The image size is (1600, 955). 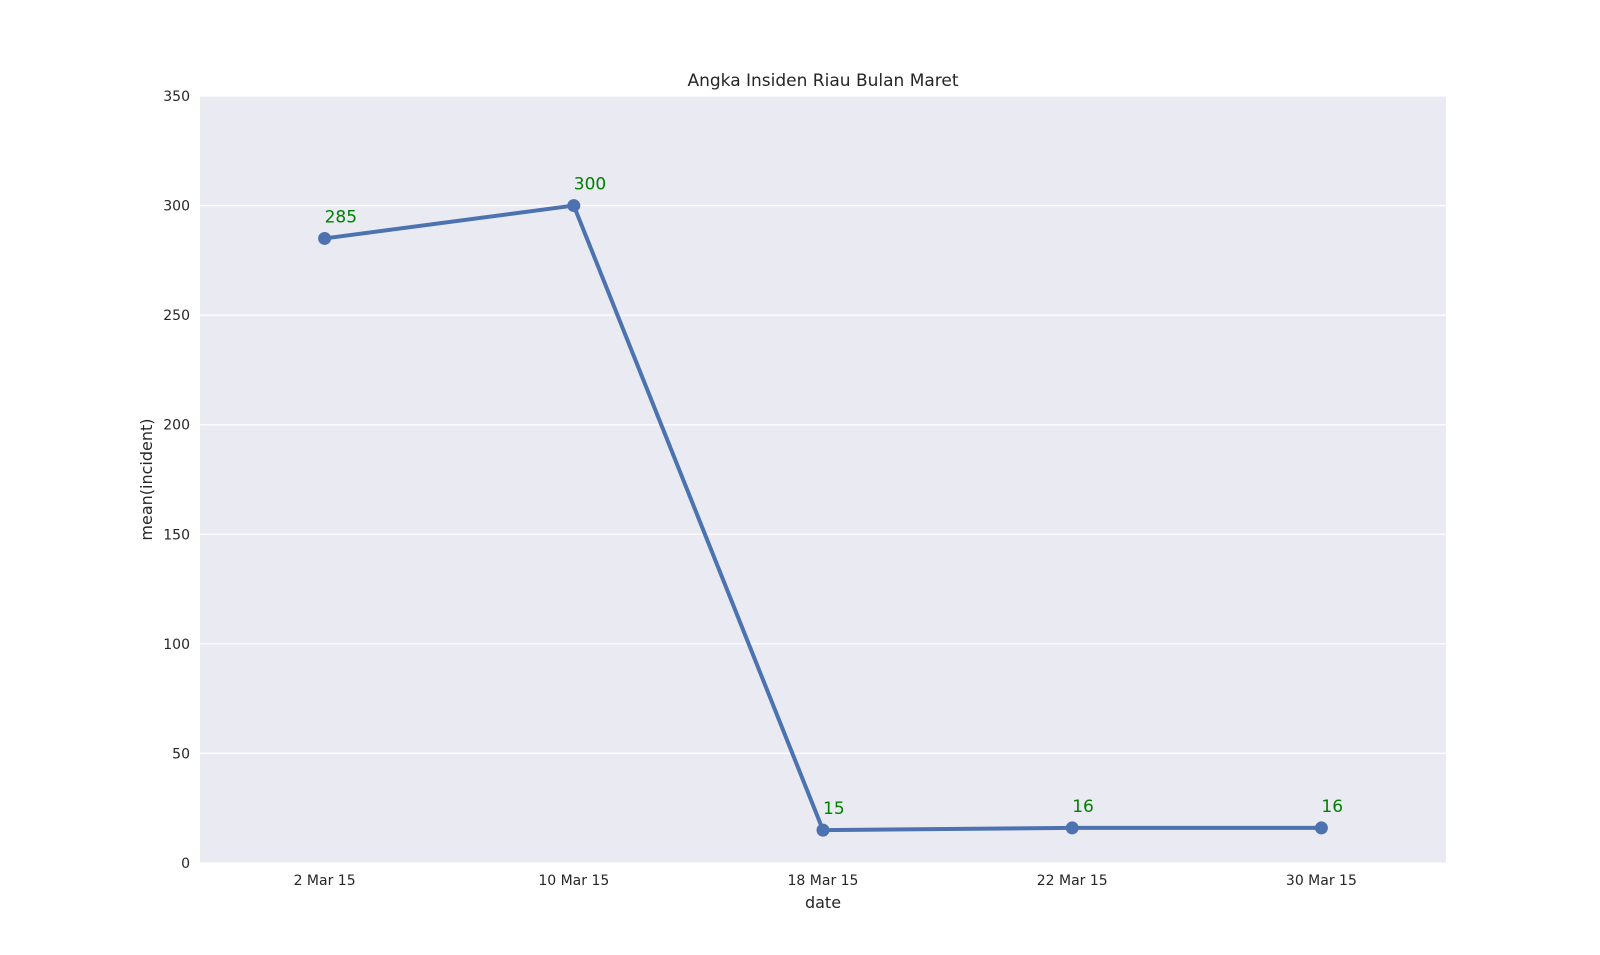 I want to click on data-label: 15, so click(x=834, y=809).